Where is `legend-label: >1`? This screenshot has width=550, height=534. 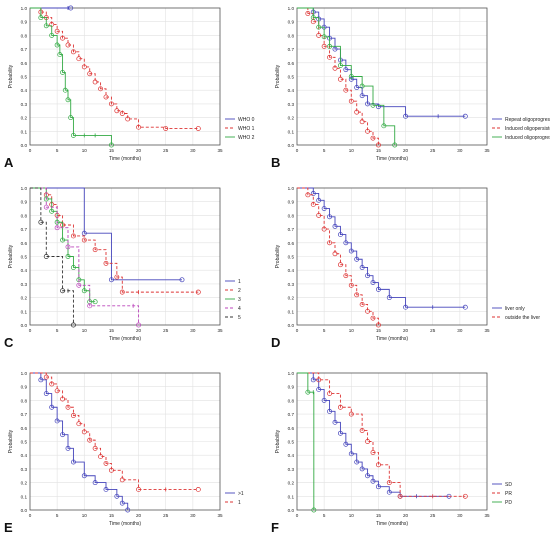 legend-label: >1 is located at coordinates (241, 494).